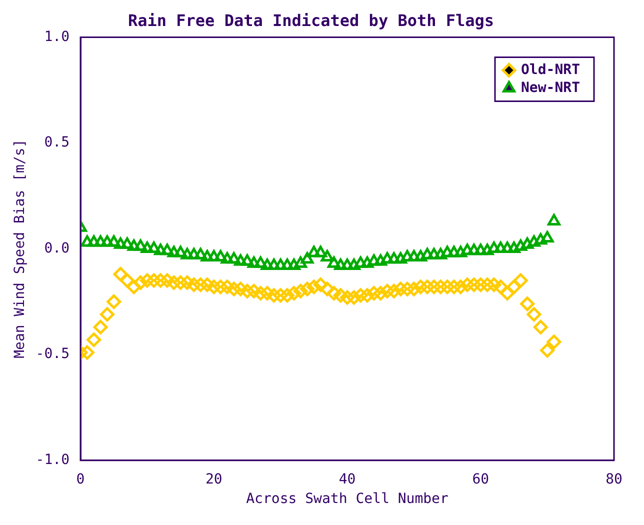 The height and width of the screenshot is (525, 644). Describe the element at coordinates (311, 20) in the screenshot. I see `chart-title: Rain Free Data Indicated by Both Flags` at that location.